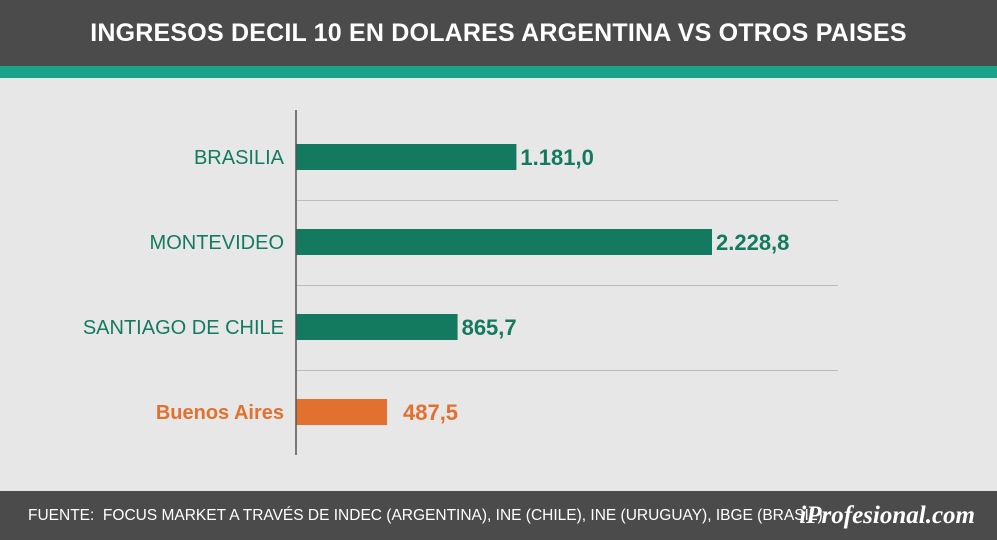 This screenshot has width=997, height=540. Describe the element at coordinates (887, 515) in the screenshot. I see `brand-logo: iProfesional.com` at that location.